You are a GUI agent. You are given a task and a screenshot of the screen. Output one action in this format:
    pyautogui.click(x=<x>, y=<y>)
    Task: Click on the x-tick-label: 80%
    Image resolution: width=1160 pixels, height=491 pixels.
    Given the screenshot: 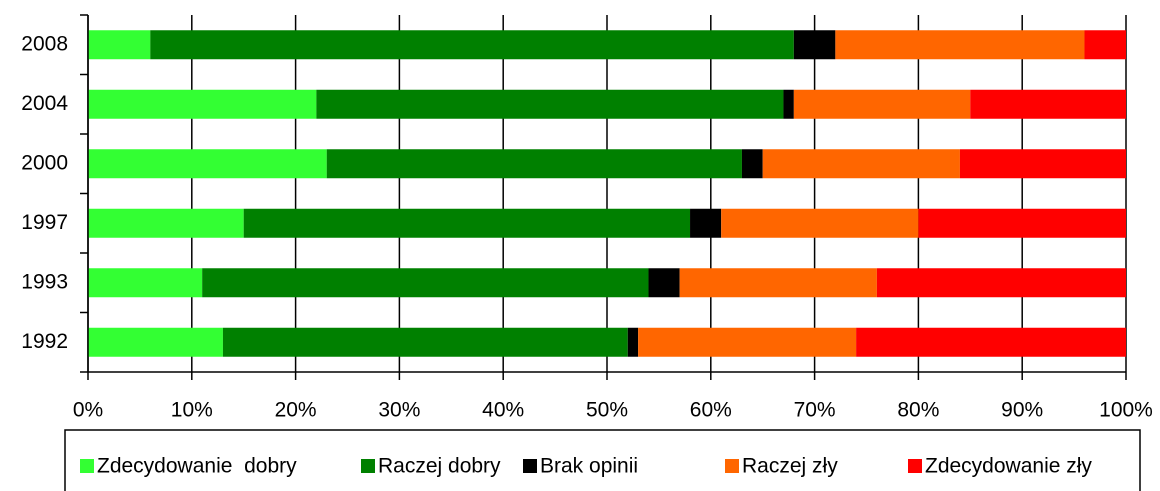 What is the action you would take?
    pyautogui.click(x=918, y=410)
    